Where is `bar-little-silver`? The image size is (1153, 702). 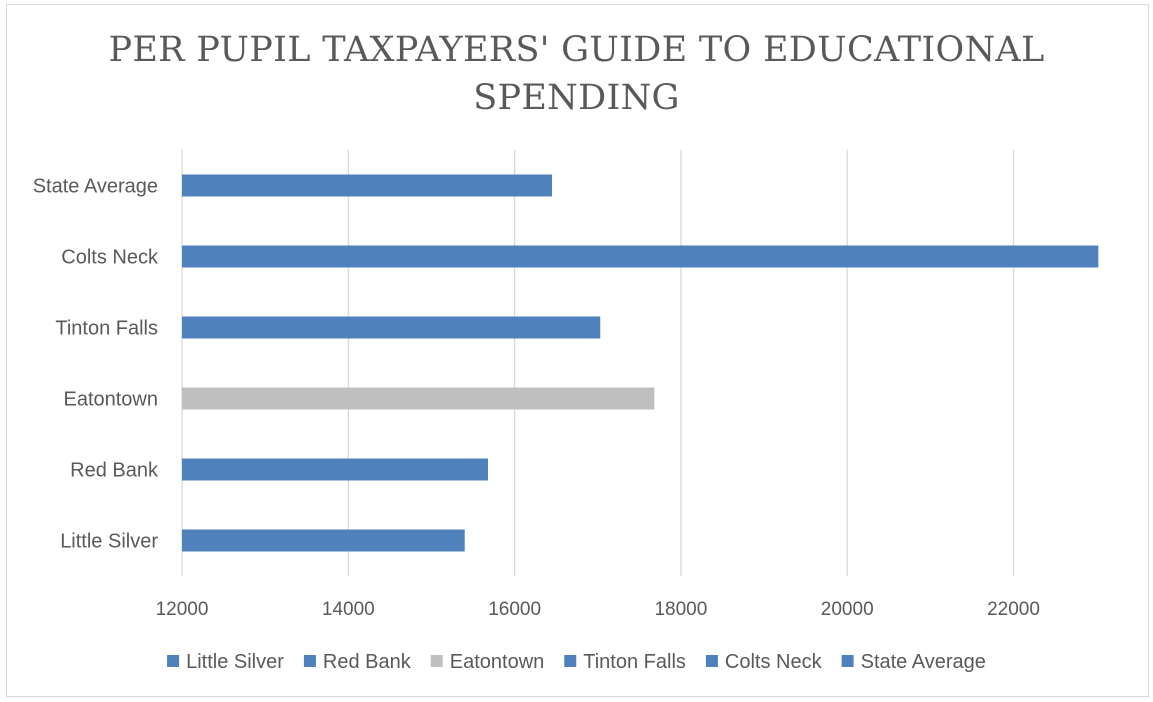
bar-little-silver is located at coordinates (323, 540).